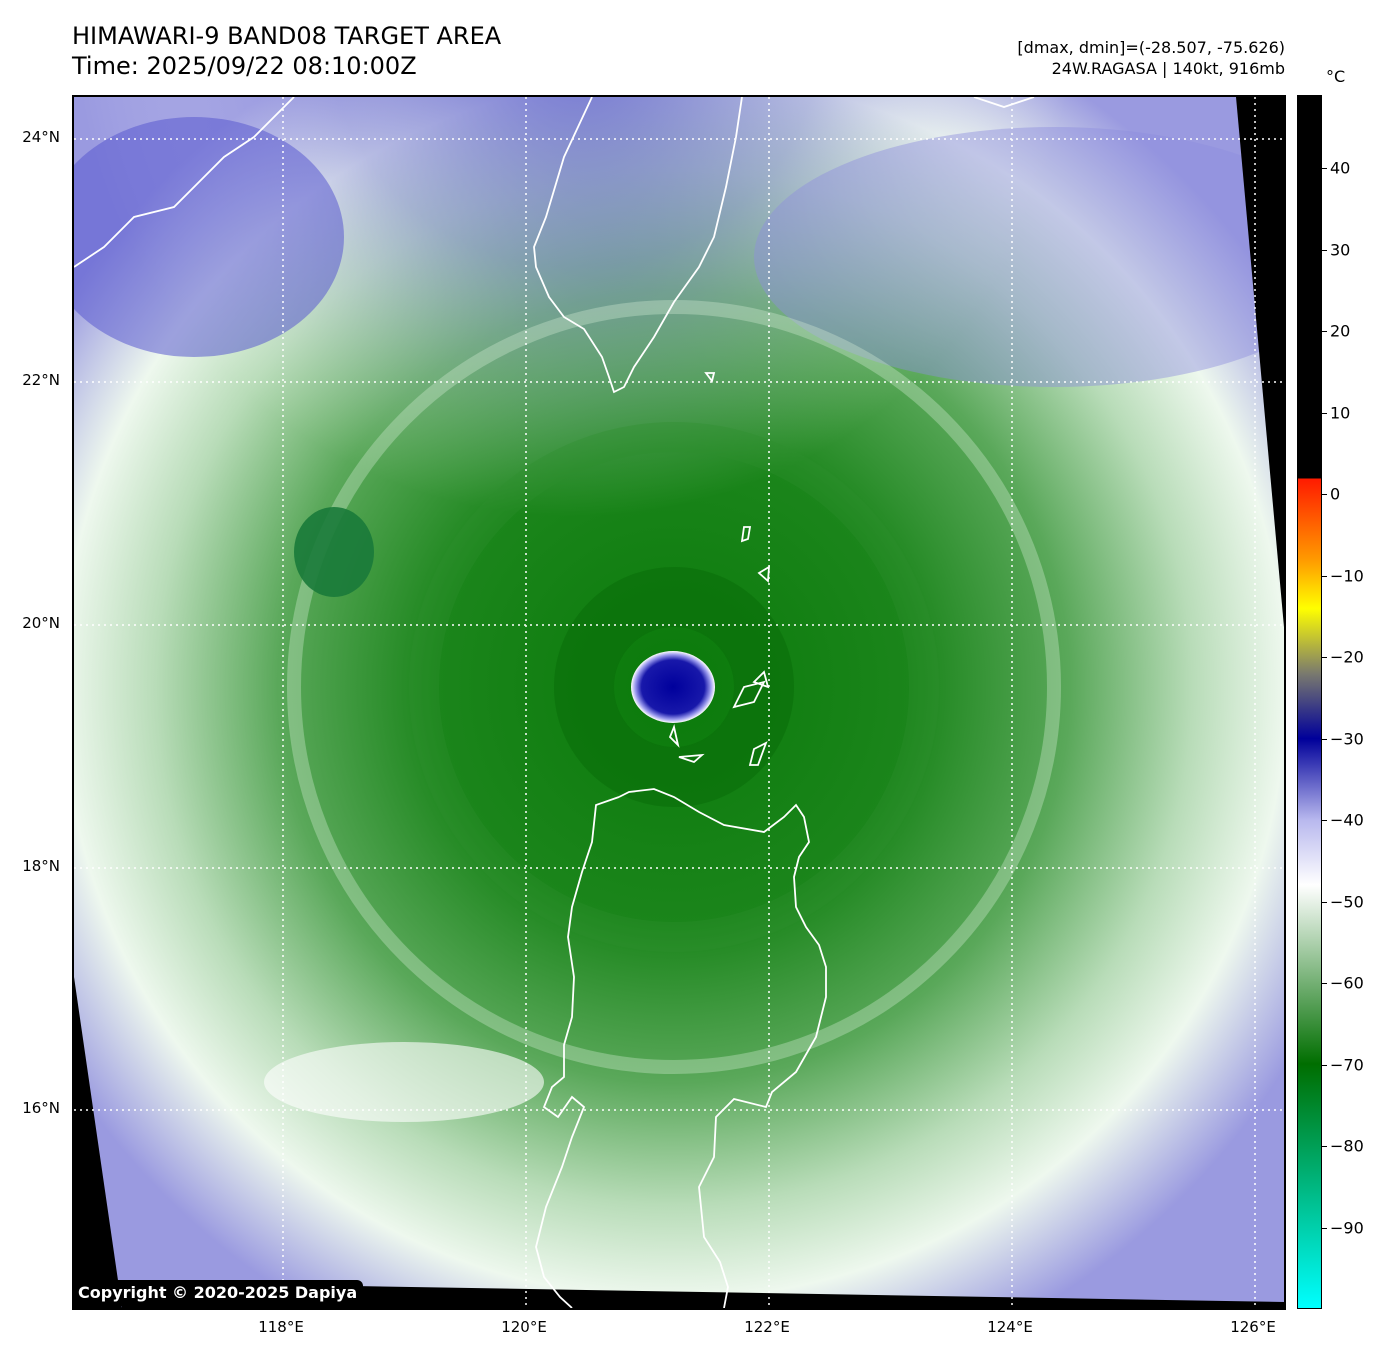  Describe the element at coordinates (1347, 1228) in the screenshot. I see `colorbar-tick-label: −90` at that location.